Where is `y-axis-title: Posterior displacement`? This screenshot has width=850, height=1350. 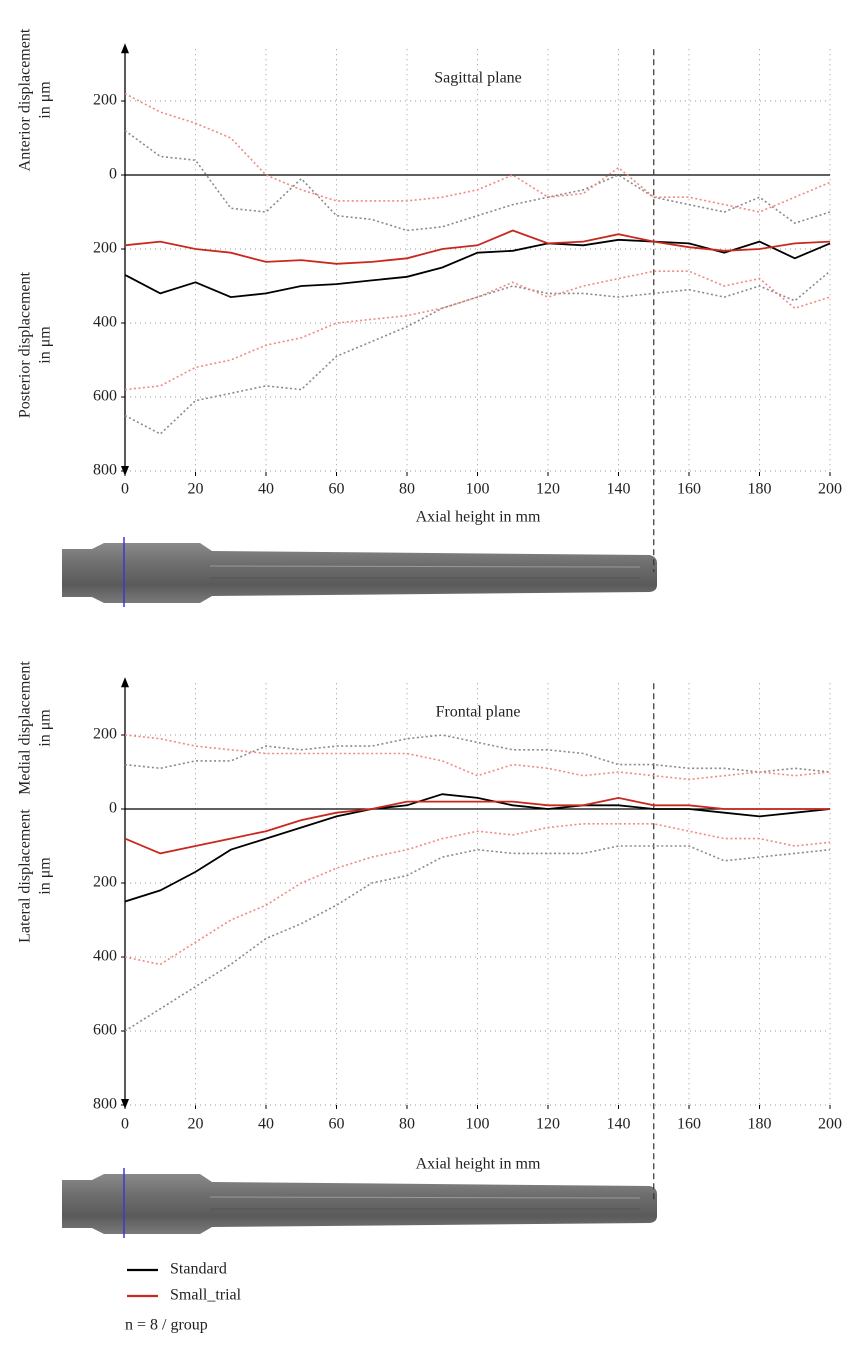
y-axis-title: Posterior displacement is located at coordinates (25, 344).